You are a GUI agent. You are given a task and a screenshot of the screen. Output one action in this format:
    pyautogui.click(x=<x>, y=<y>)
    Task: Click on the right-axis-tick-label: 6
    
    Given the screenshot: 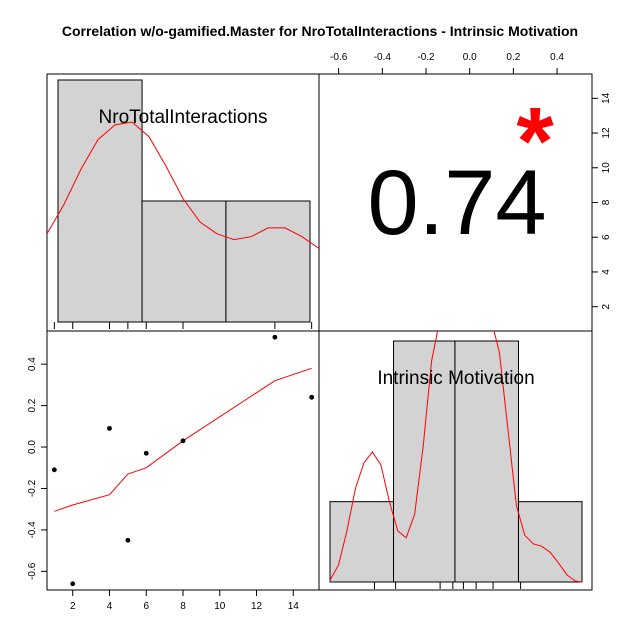 What is the action you would take?
    pyautogui.click(x=606, y=237)
    